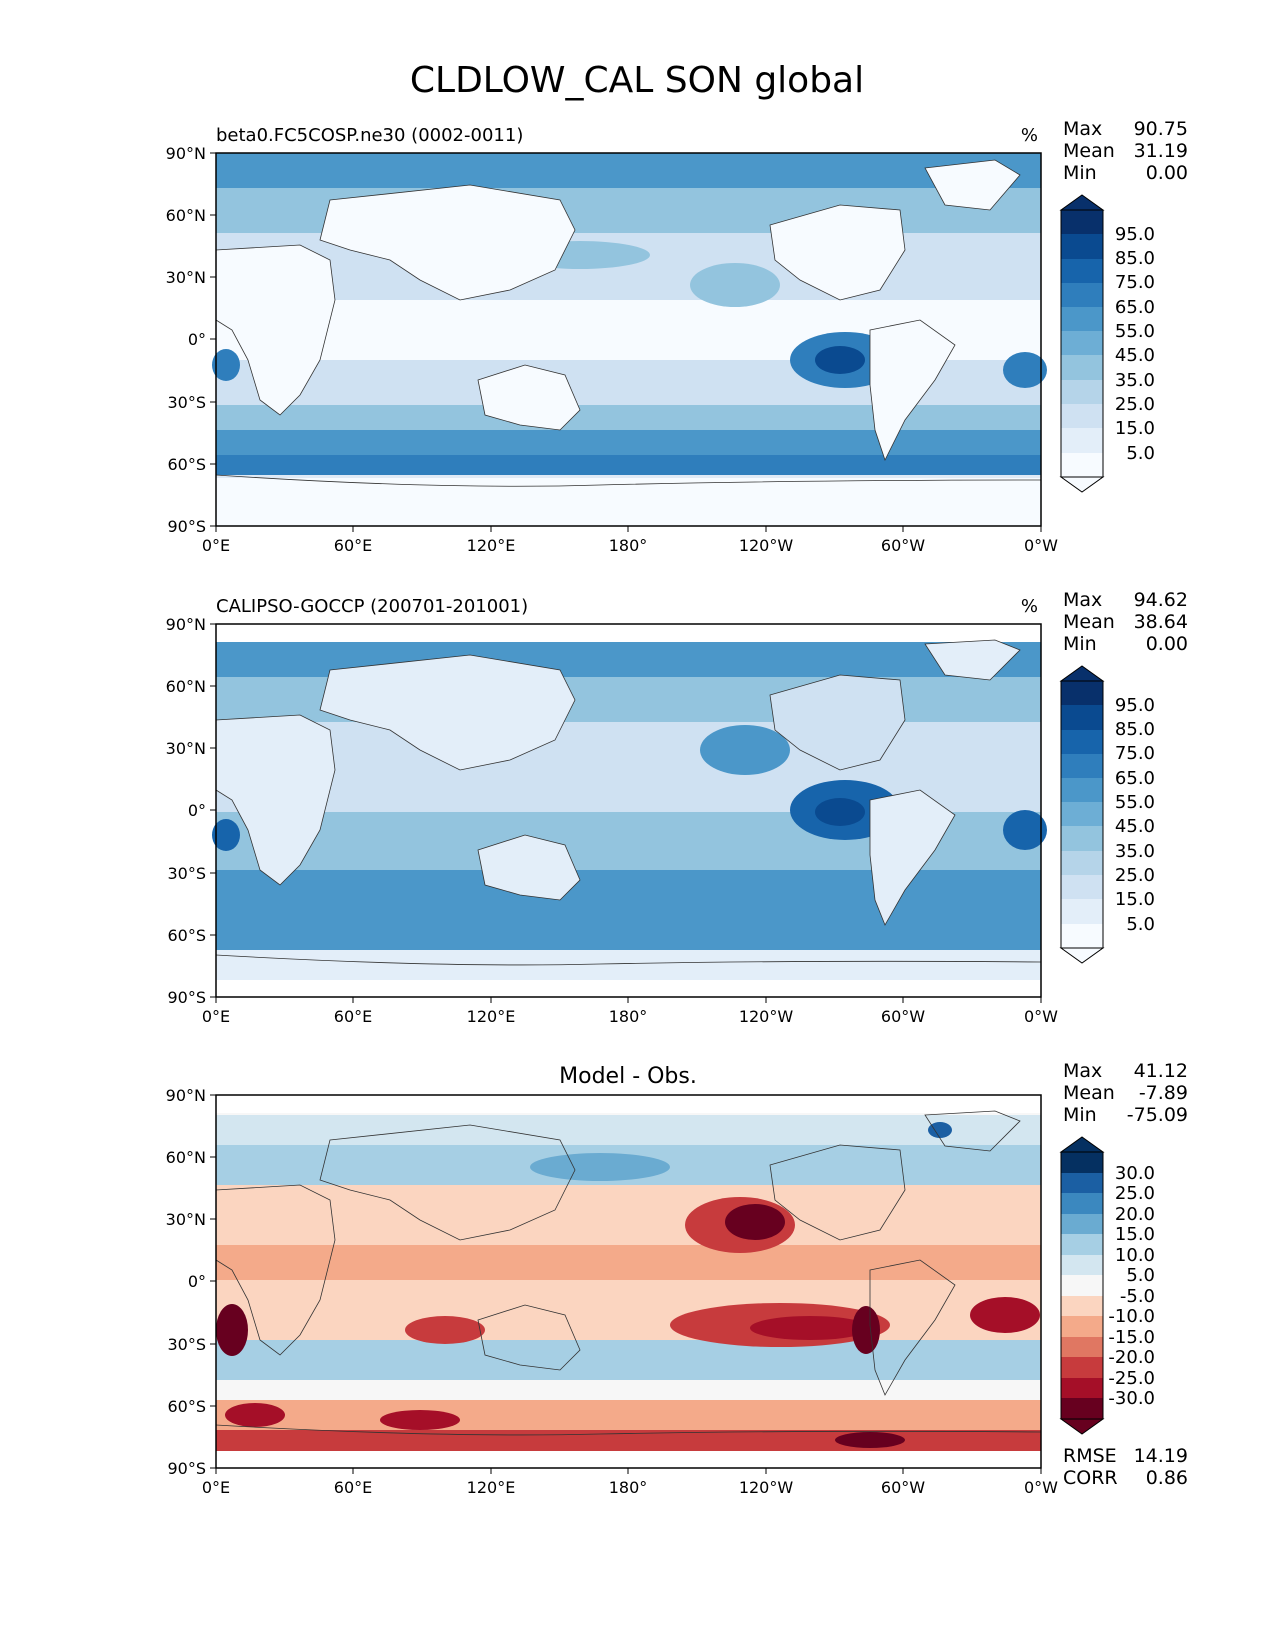 This screenshot has width=1275, height=1650. Describe the element at coordinates (1090, 1478) in the screenshot. I see `stat-corr-label: CORR` at that location.